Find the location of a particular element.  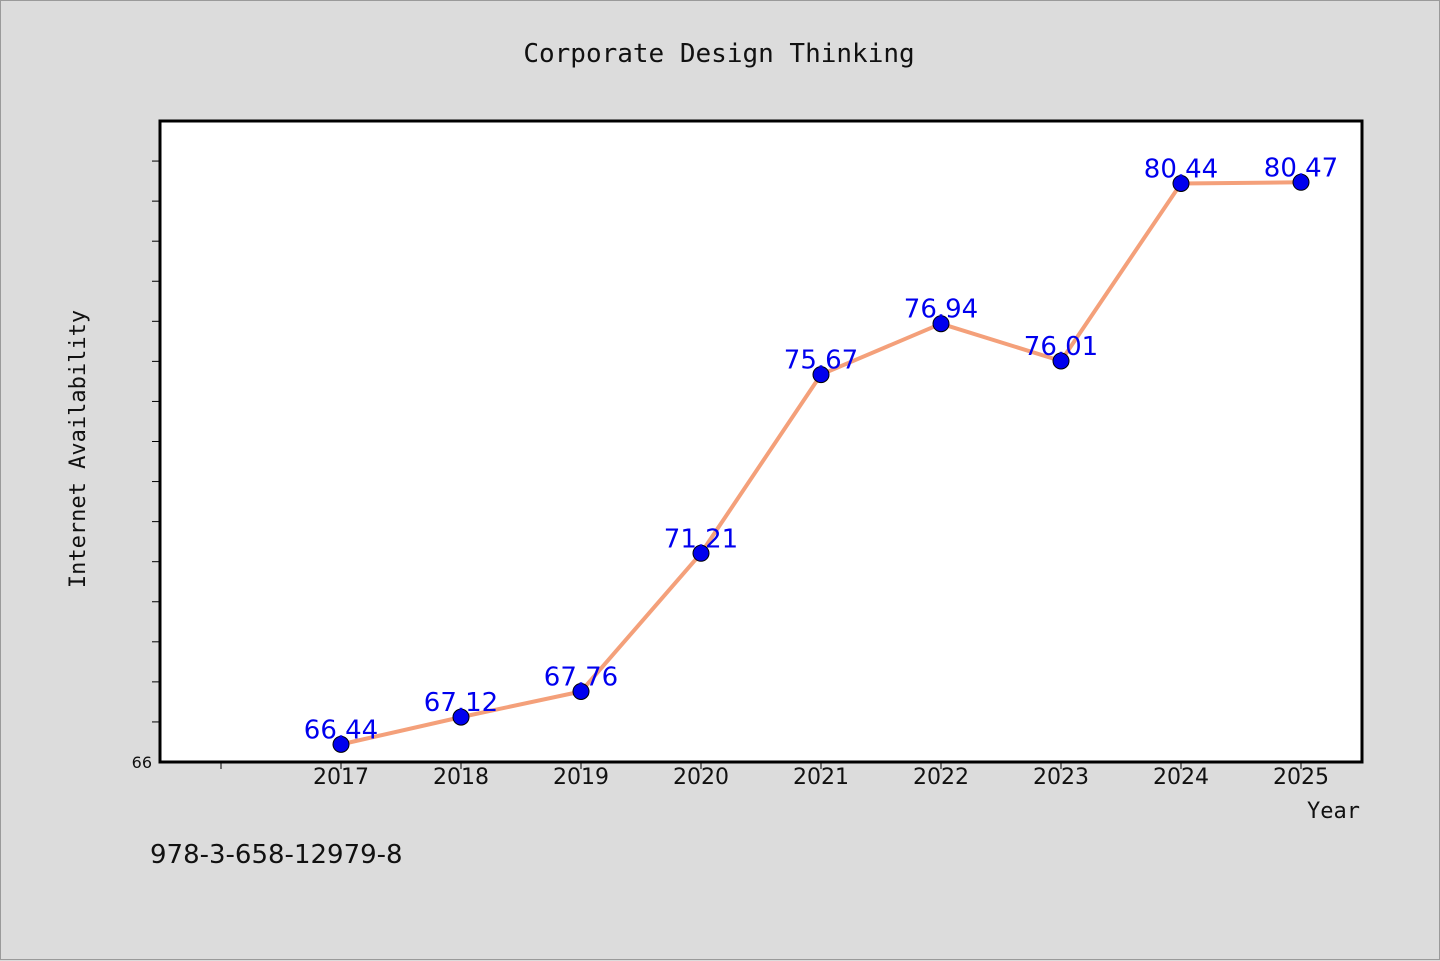

y-tick-label: 66 is located at coordinates (142, 762).